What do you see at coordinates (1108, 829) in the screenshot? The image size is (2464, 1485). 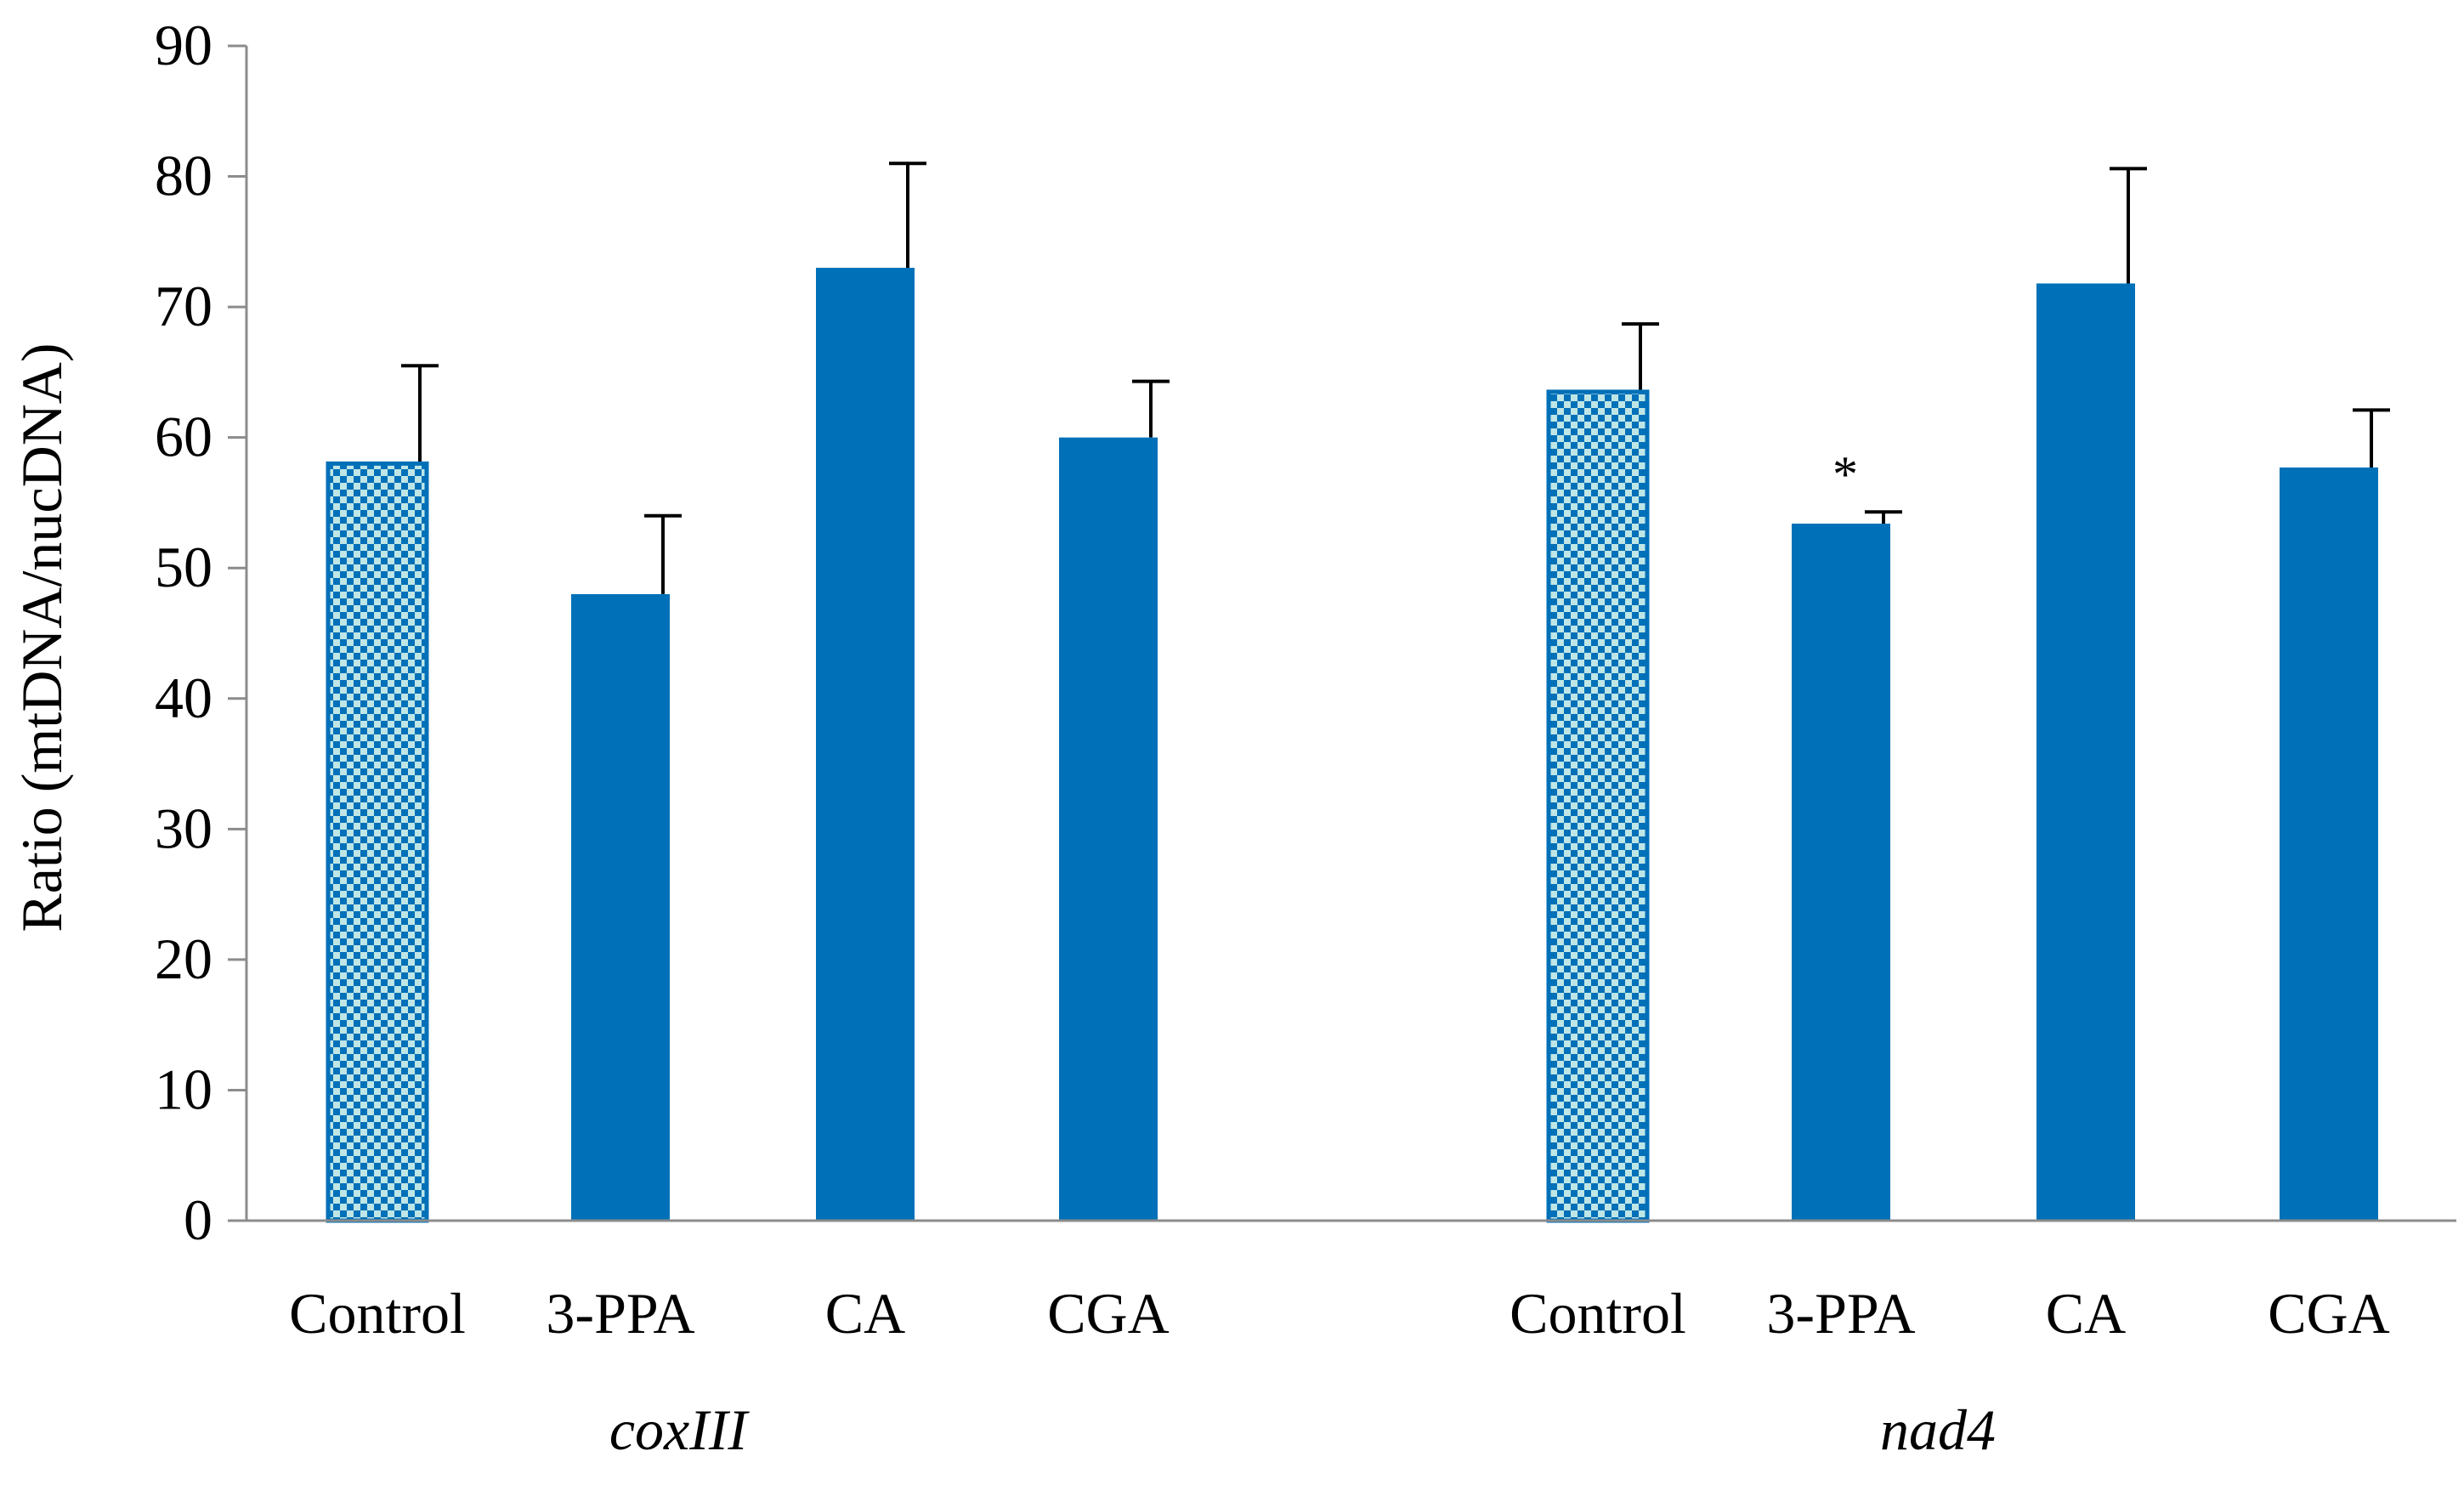 I see `bar-coxIII-CGA` at bounding box center [1108, 829].